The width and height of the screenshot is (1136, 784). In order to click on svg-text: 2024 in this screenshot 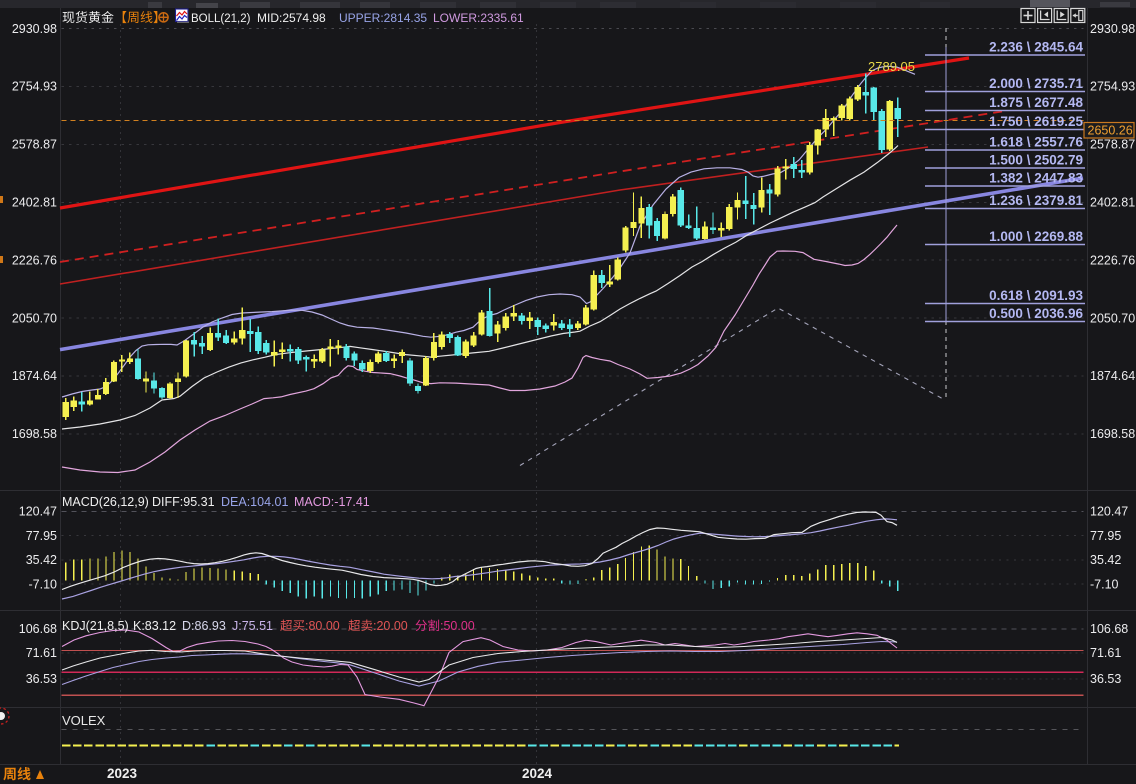, I will do `click(537, 773)`.